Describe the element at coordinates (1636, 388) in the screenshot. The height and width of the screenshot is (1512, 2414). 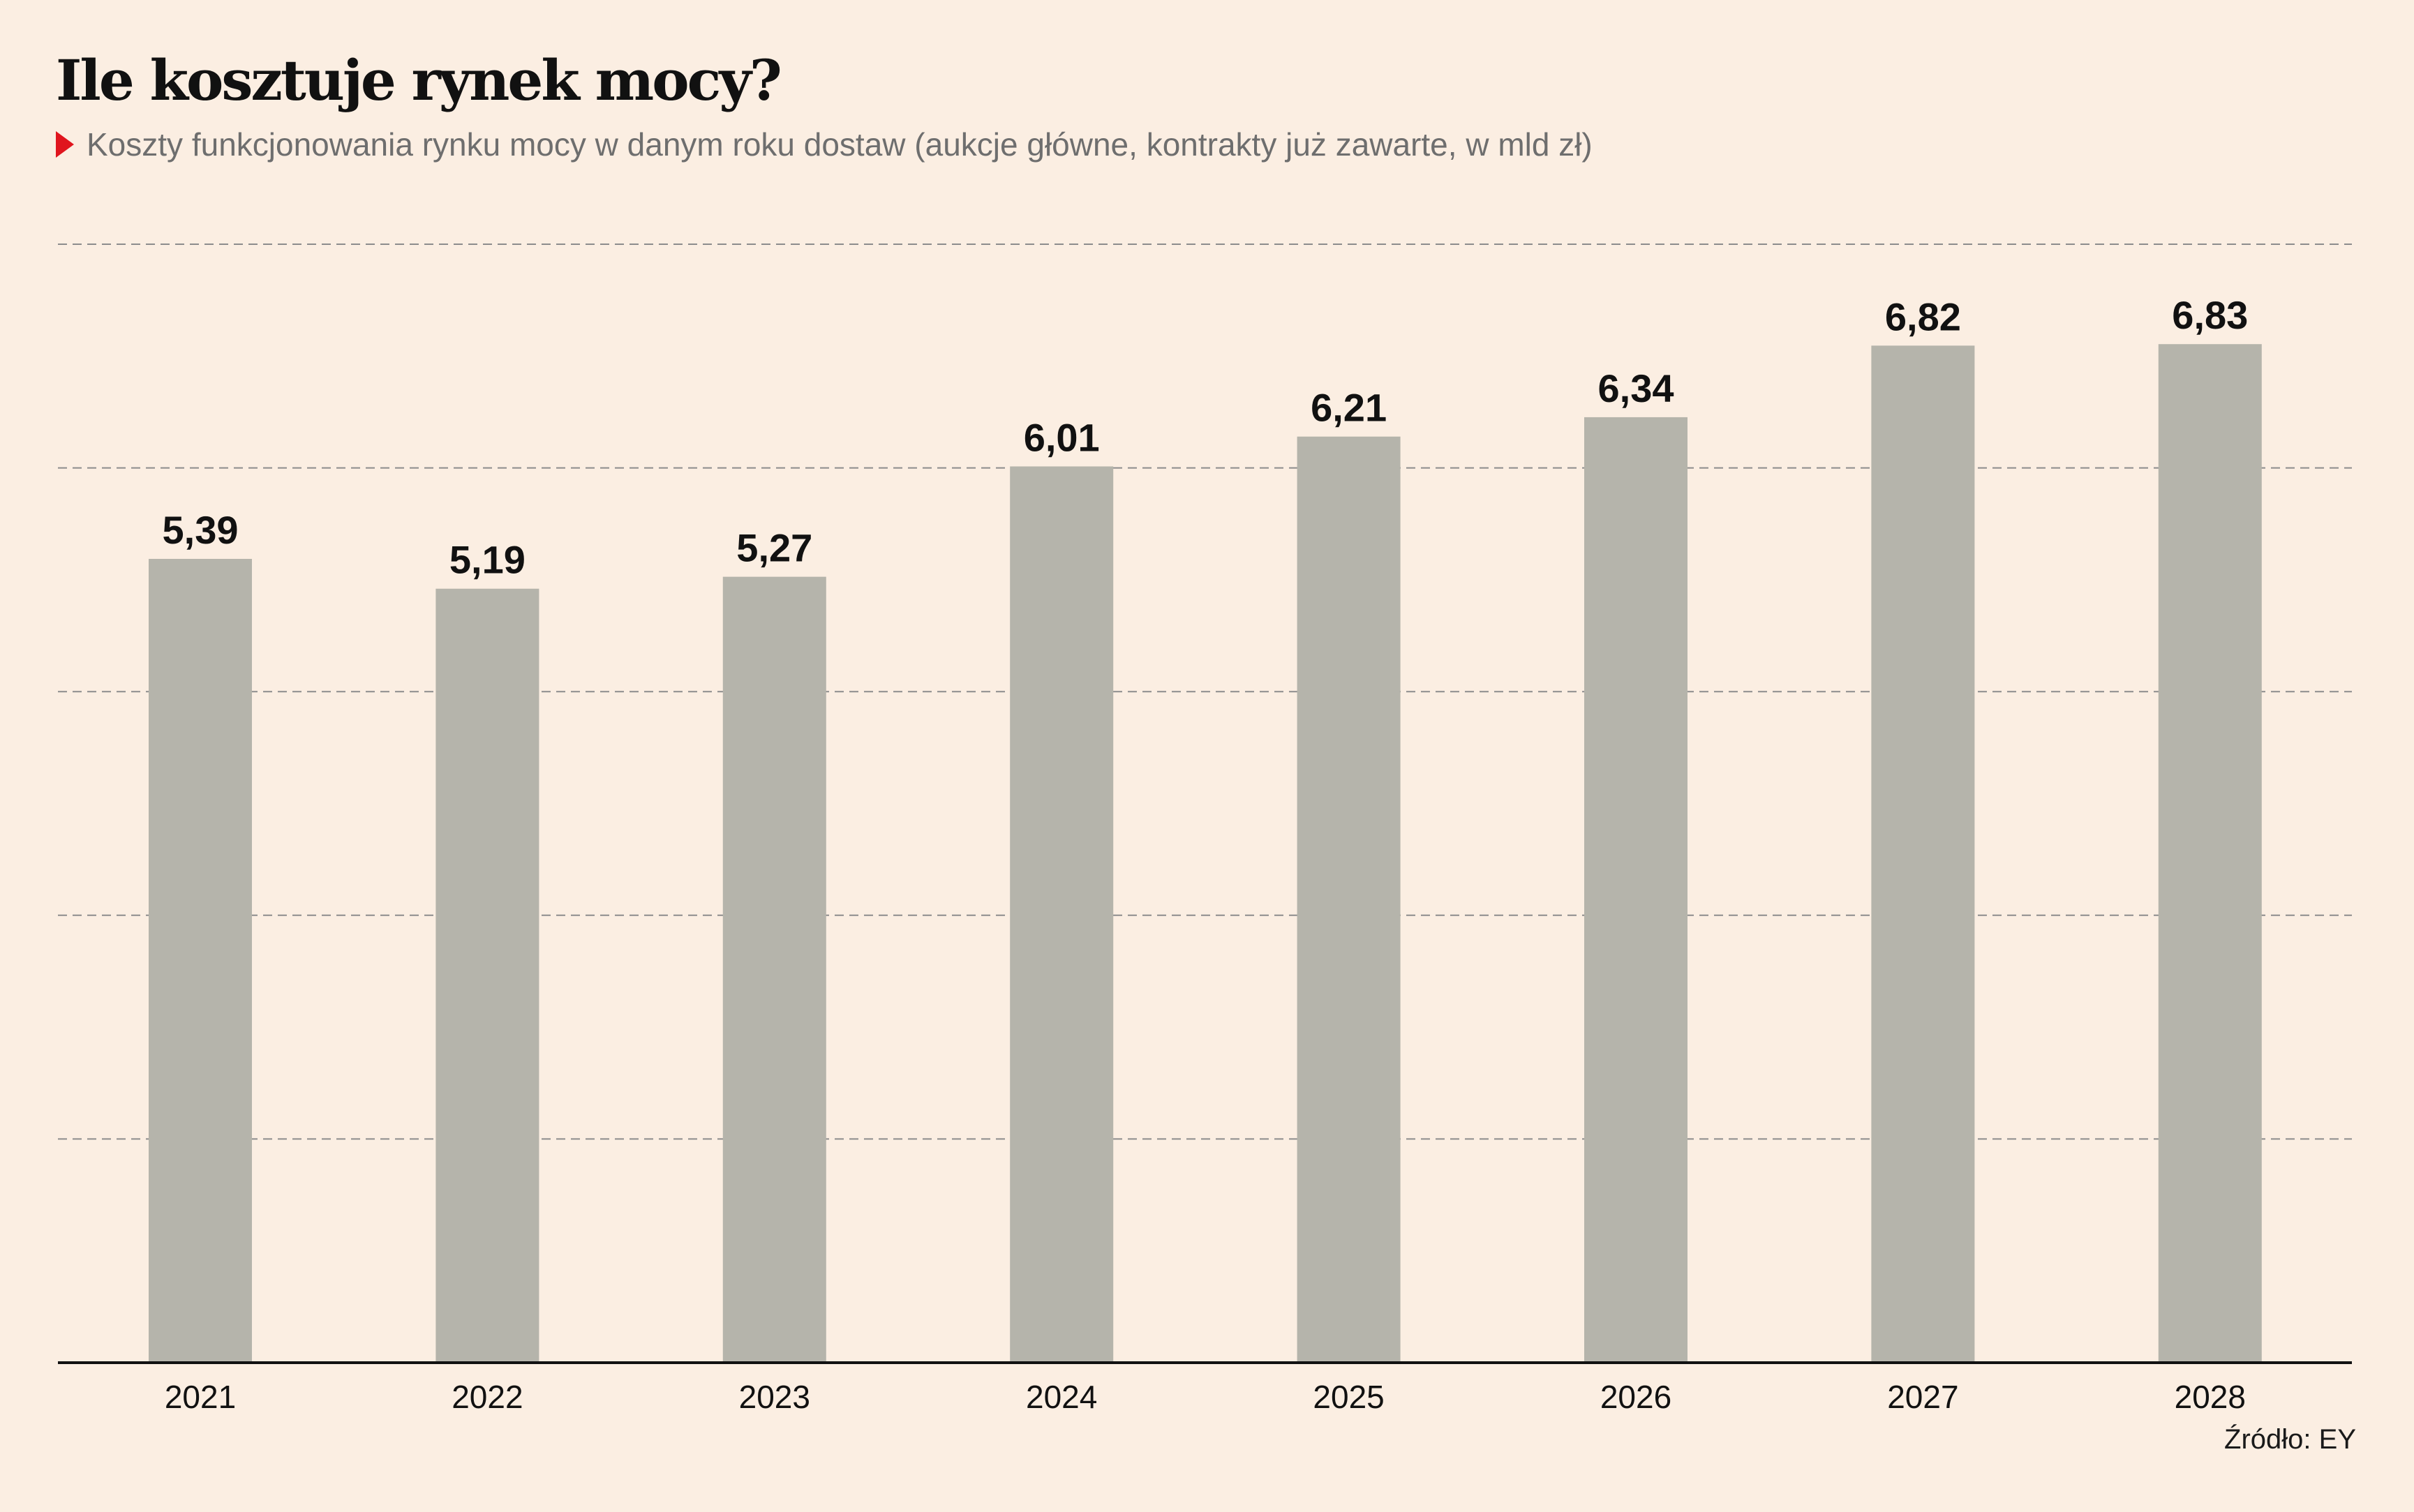
I see `bar-value-label: 6,34` at that location.